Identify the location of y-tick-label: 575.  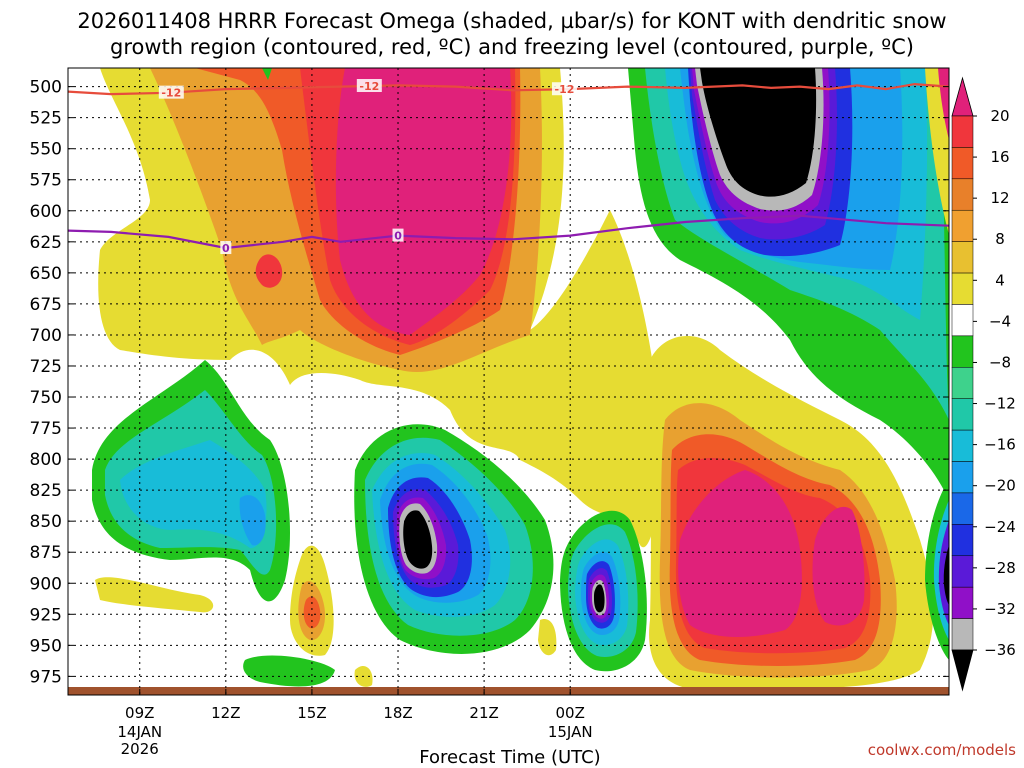
(46, 181).